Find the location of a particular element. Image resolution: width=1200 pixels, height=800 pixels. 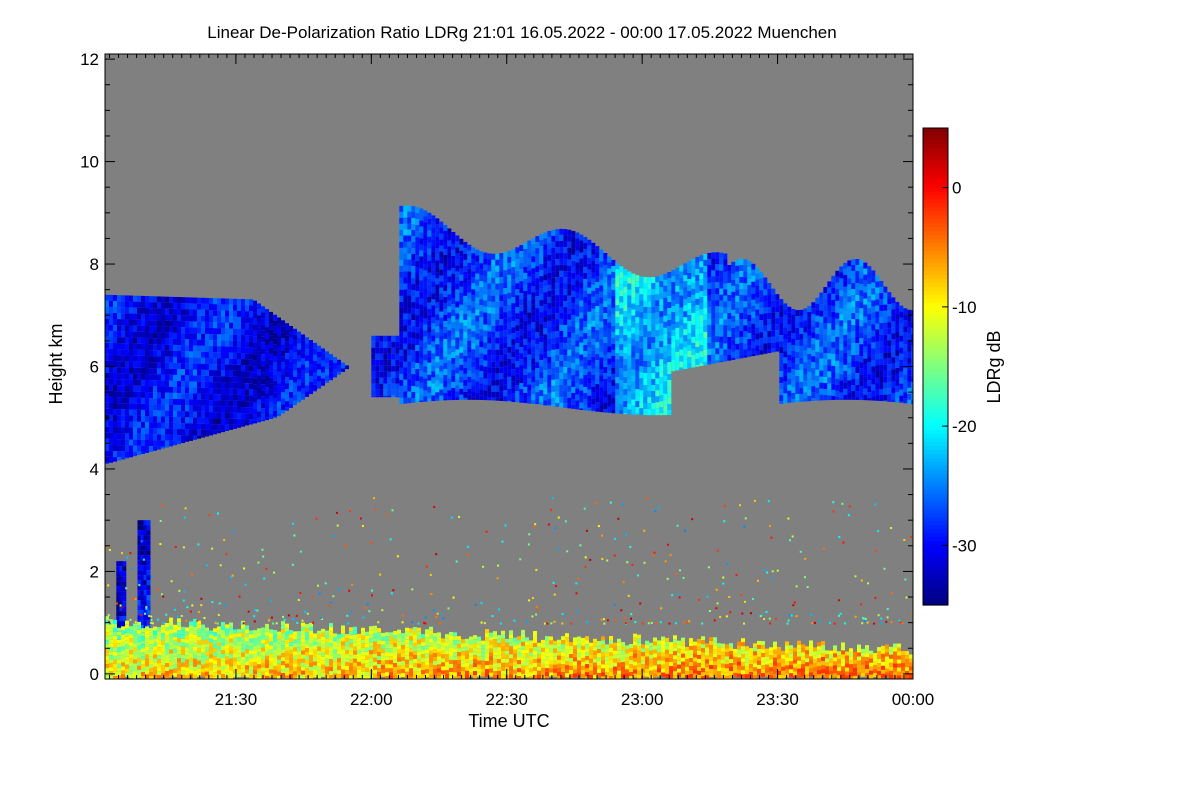

colorbar-frame is located at coordinates (935, 366).